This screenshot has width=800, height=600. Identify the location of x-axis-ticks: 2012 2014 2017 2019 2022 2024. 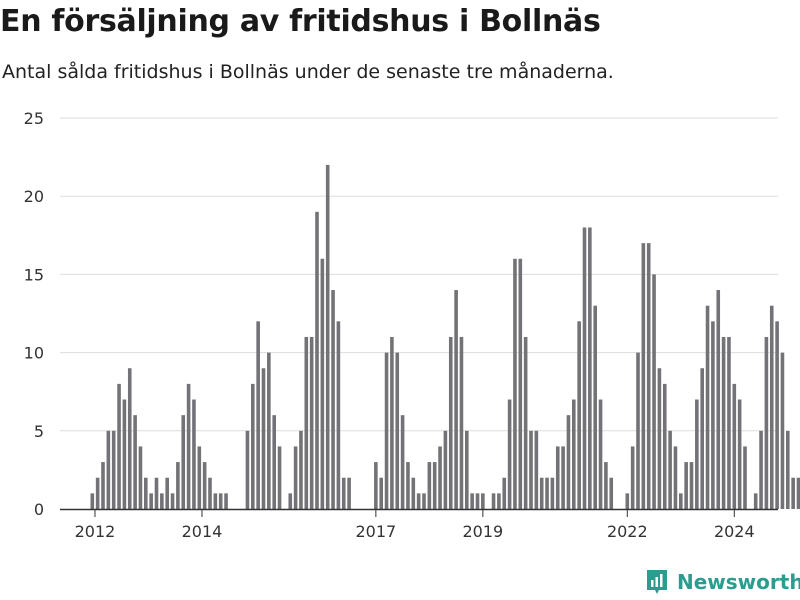
(415, 525).